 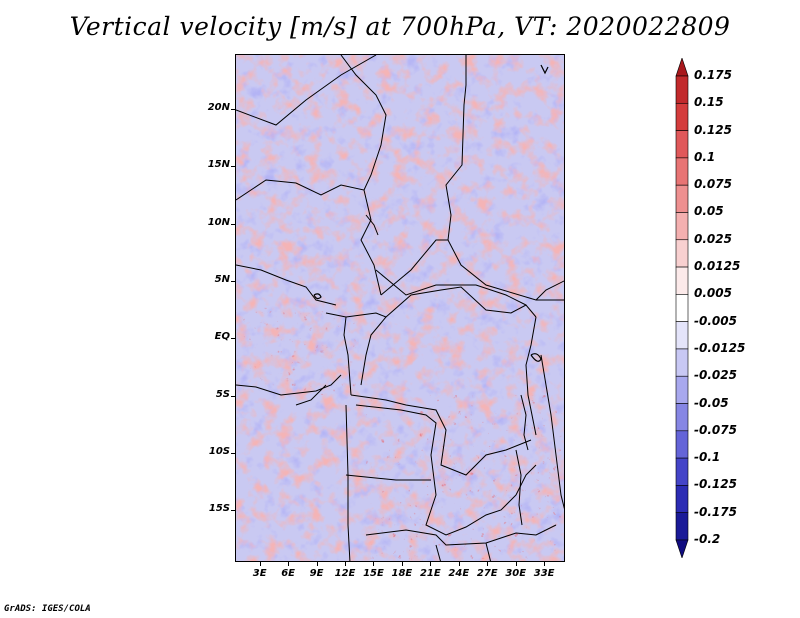 I want to click on colorbar-bottom-arrow, so click(x=682, y=548).